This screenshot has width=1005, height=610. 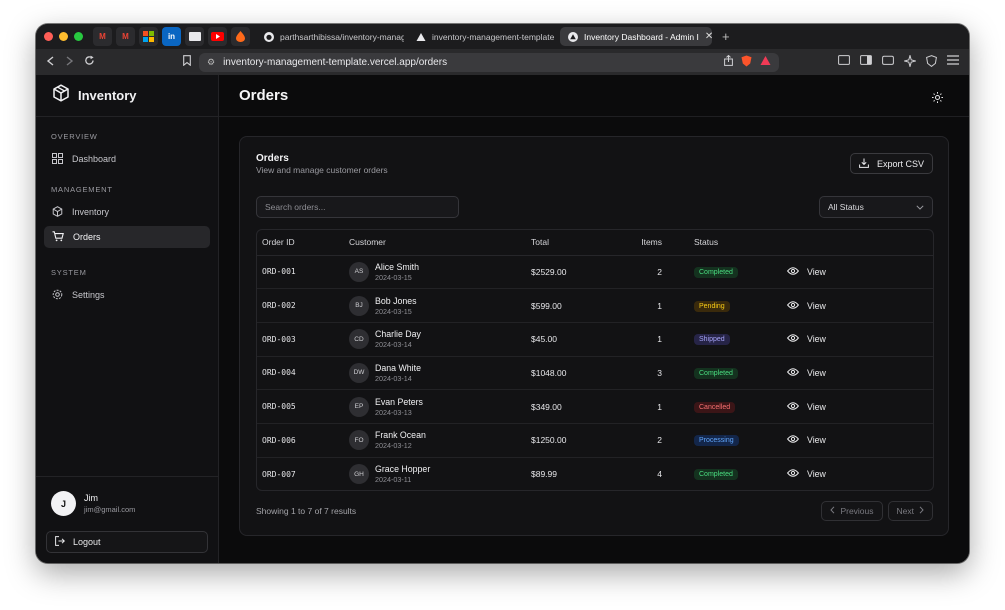 I want to click on github-icon, so click(x=269, y=36).